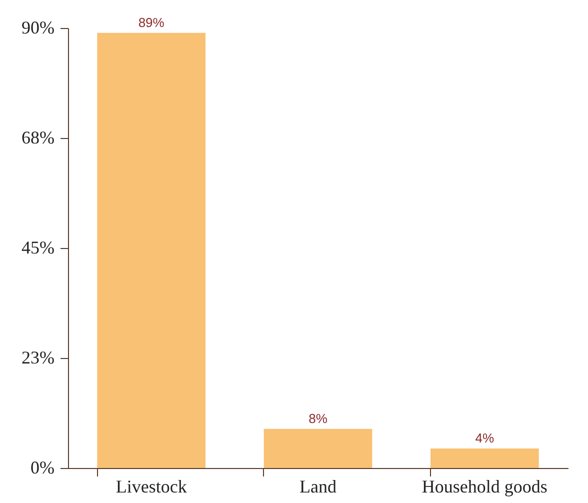  Describe the element at coordinates (318, 486) in the screenshot. I see `x-tick-label: Land` at that location.